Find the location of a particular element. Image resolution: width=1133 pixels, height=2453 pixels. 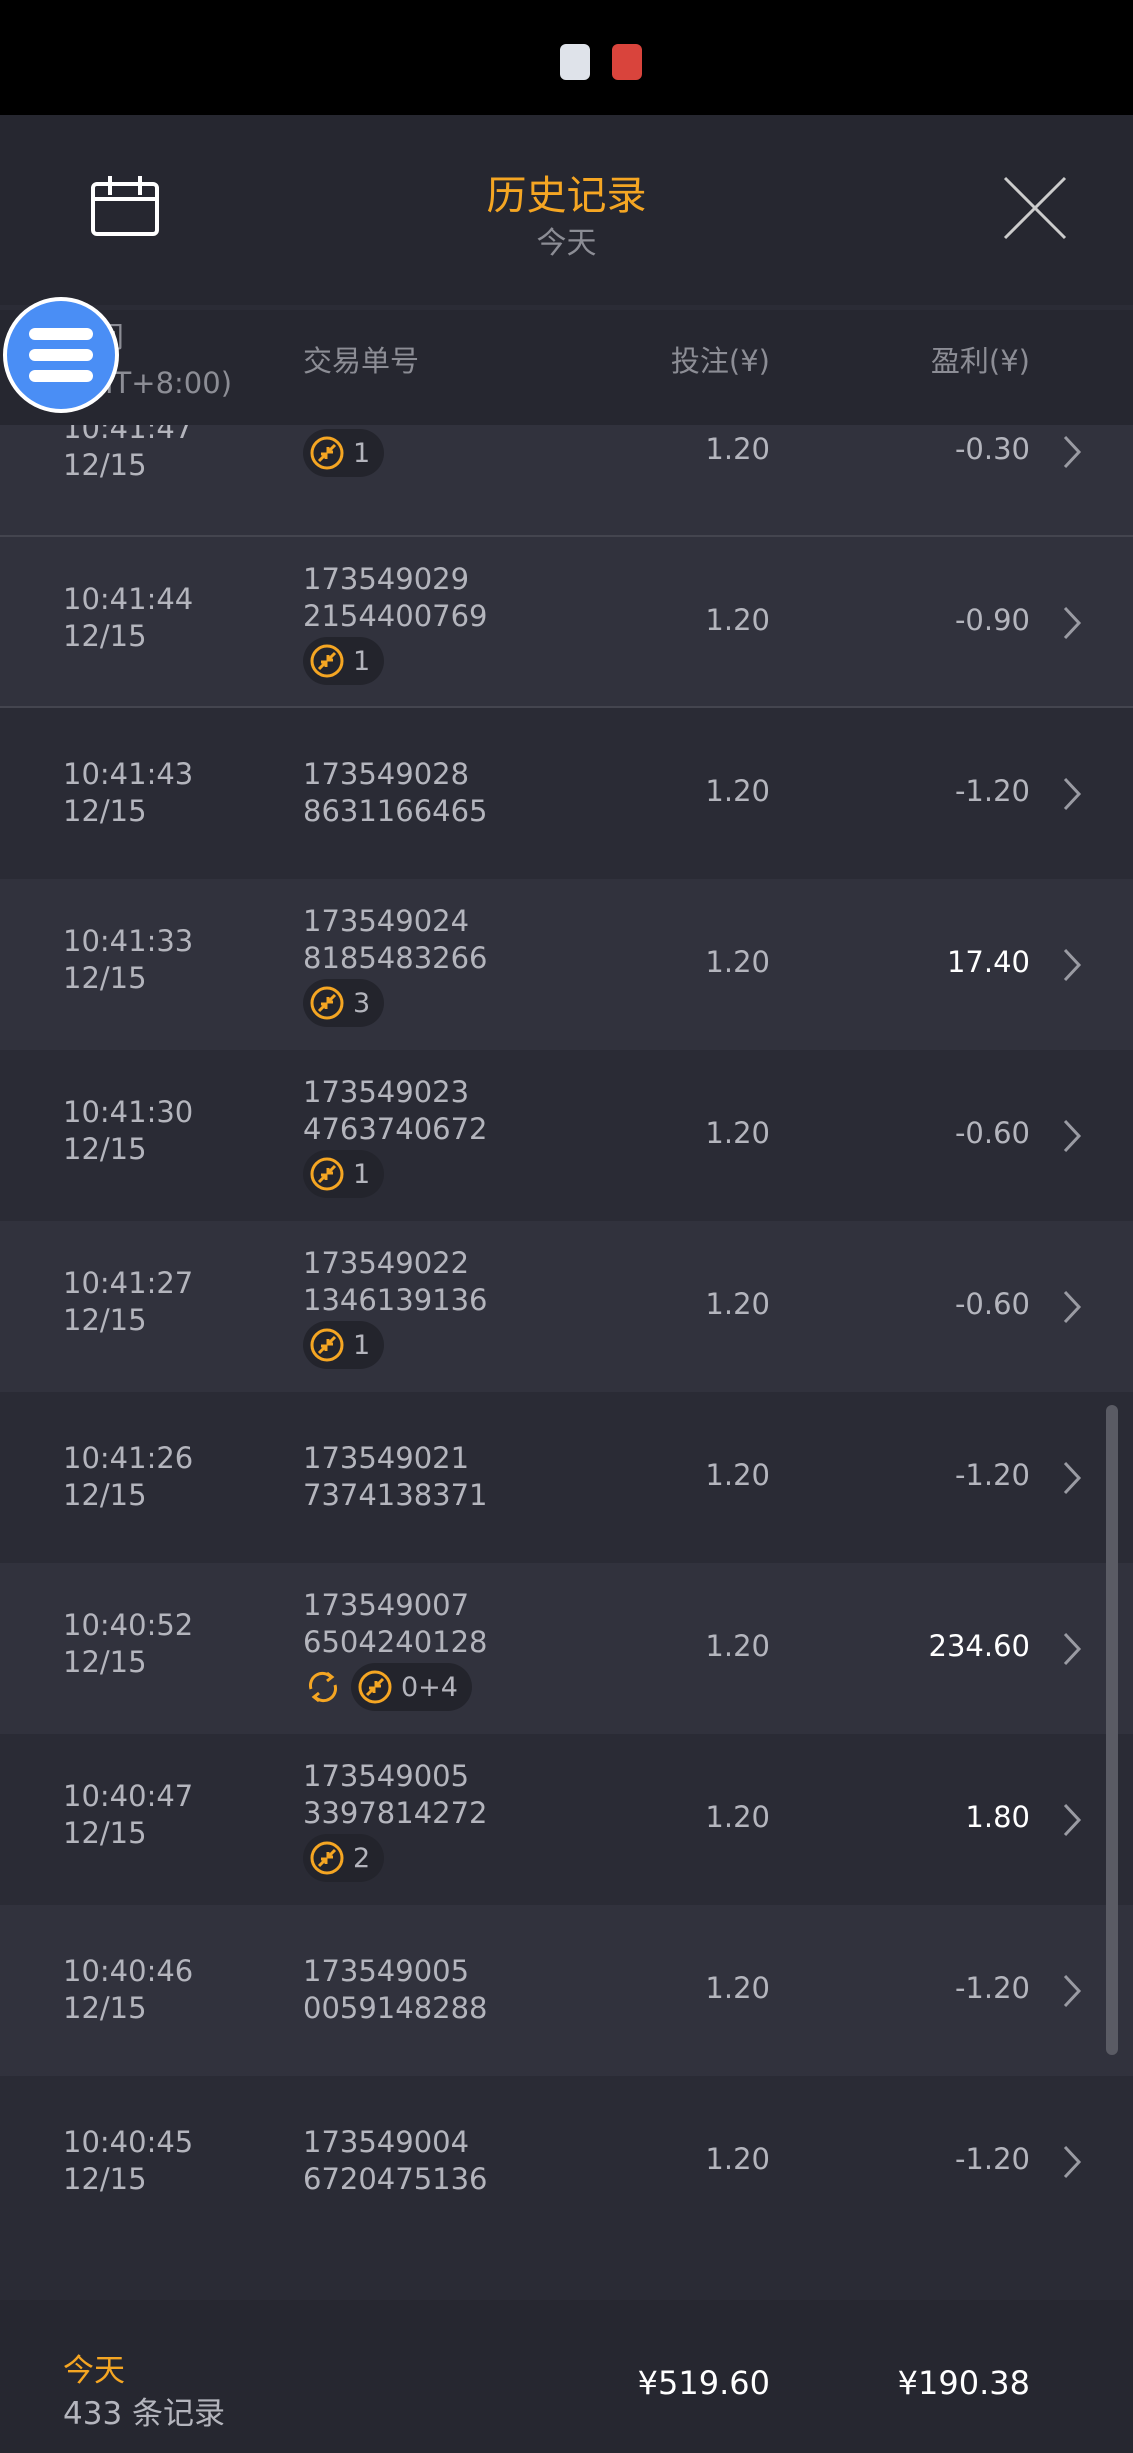

order-id-part2: 7374138371 is located at coordinates (395, 1495).